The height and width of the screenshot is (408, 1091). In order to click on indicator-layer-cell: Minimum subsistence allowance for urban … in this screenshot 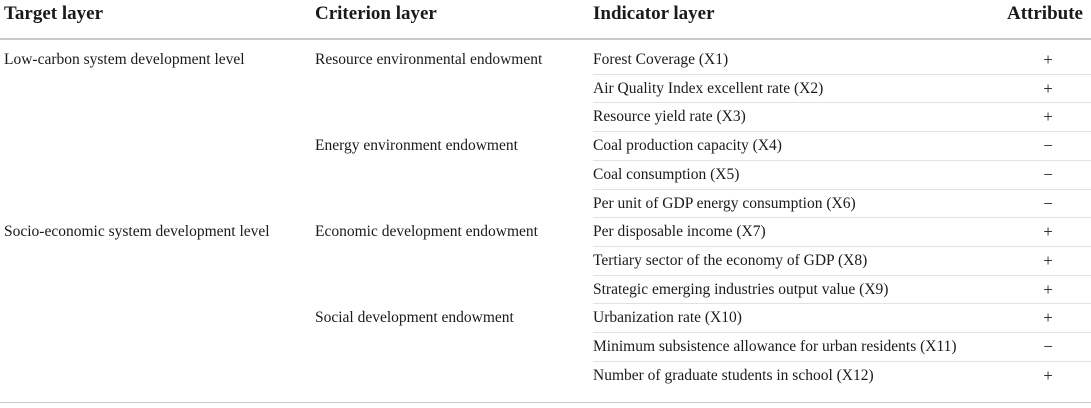, I will do `click(775, 346)`.